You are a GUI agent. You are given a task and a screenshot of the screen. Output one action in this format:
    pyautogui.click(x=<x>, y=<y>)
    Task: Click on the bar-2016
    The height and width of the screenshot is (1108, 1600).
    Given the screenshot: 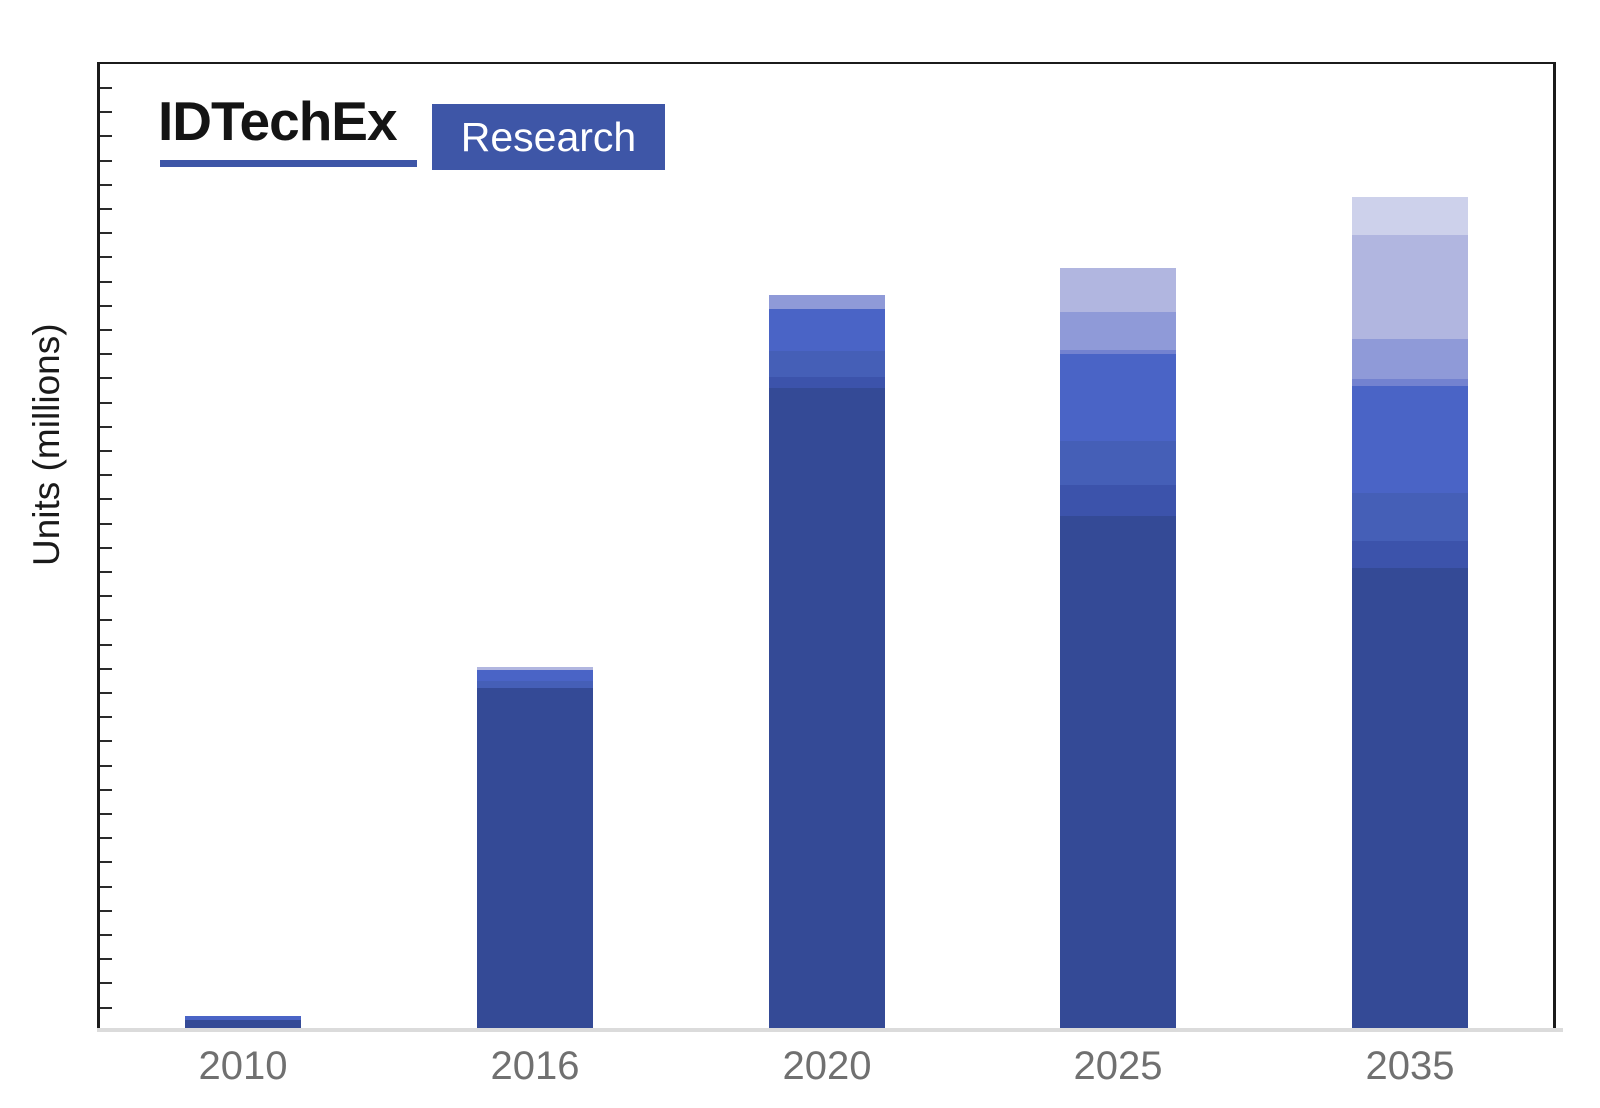 What is the action you would take?
    pyautogui.click(x=535, y=847)
    